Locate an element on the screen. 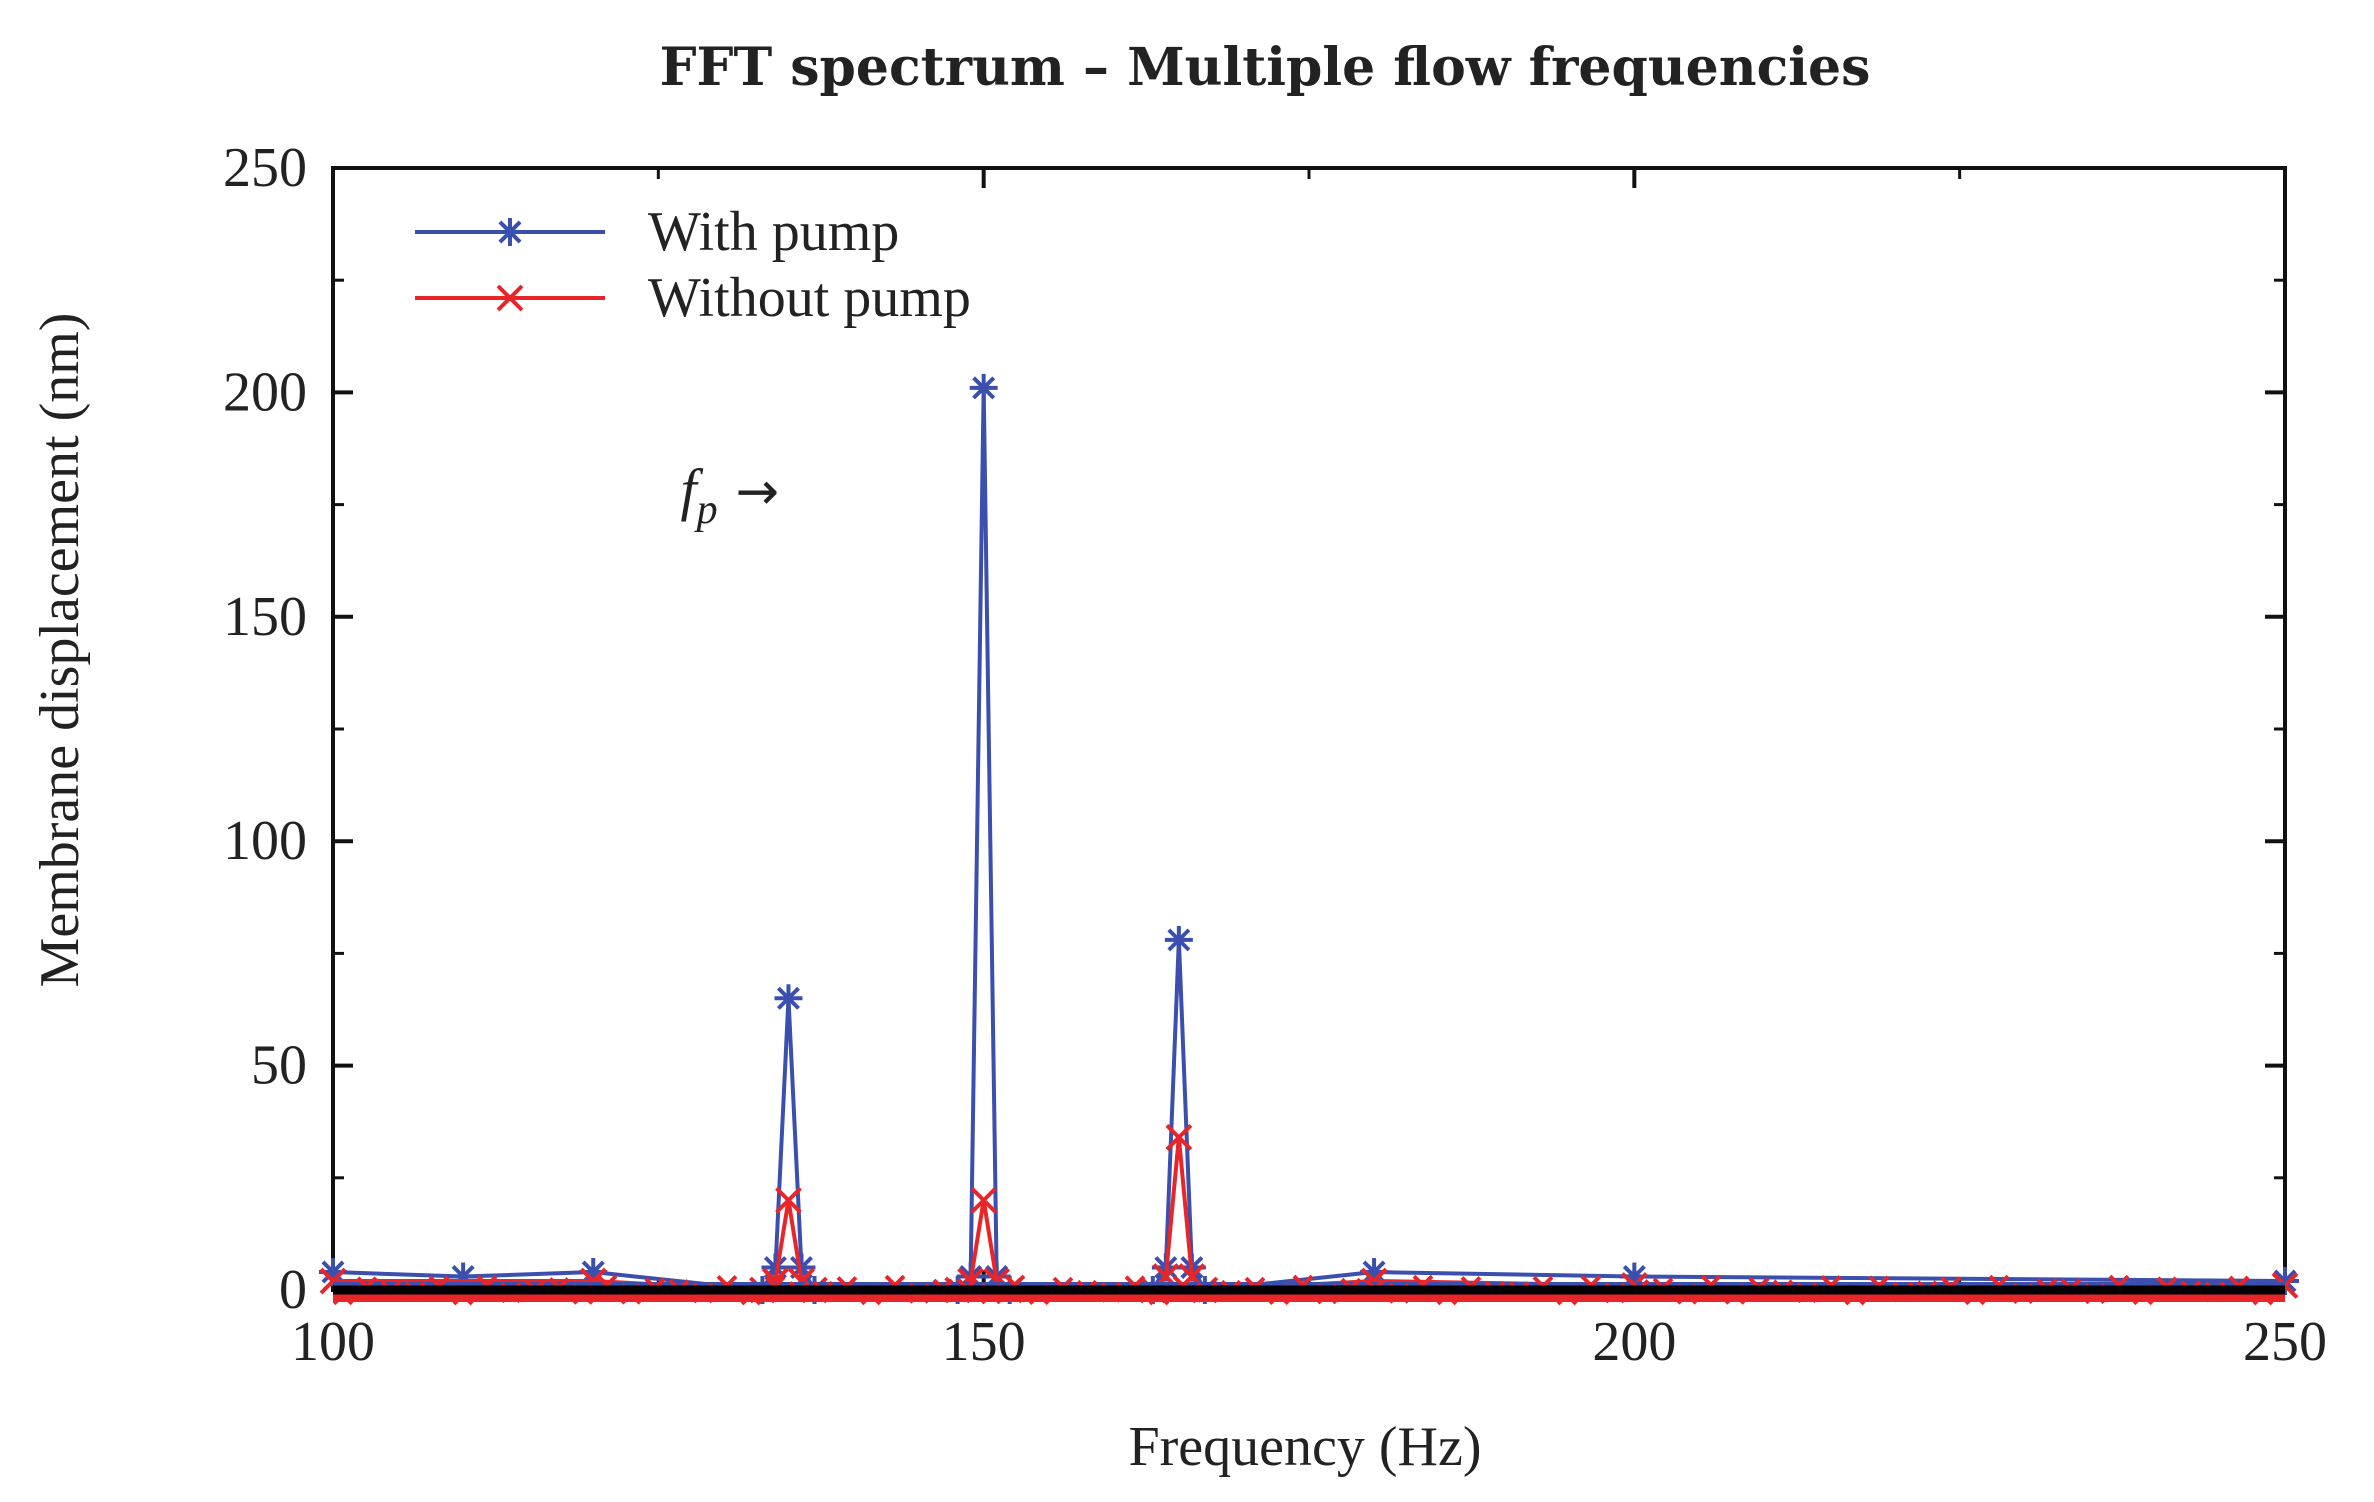 This screenshot has width=2374, height=1502. legend-label: Without pump is located at coordinates (809, 298).